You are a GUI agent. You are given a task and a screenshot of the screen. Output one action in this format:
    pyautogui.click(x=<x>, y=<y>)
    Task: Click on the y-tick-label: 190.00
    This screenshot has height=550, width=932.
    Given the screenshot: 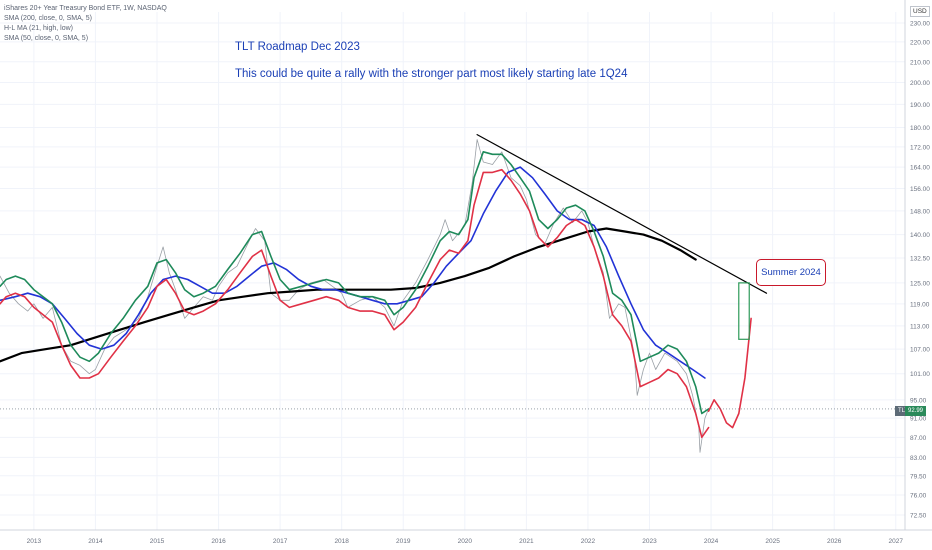 What is the action you would take?
    pyautogui.click(x=920, y=105)
    